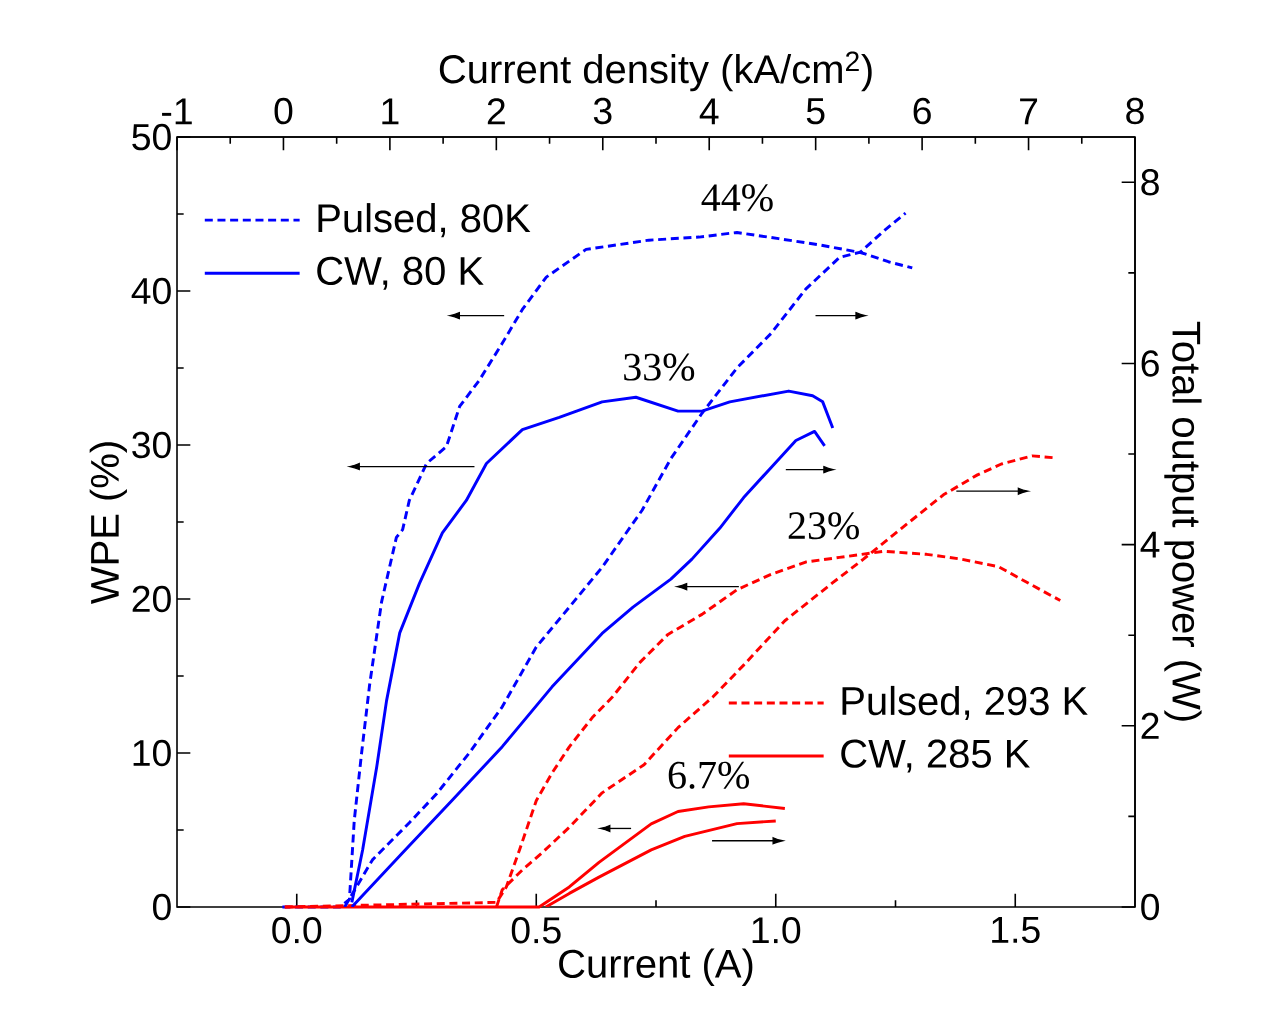 The height and width of the screenshot is (1027, 1264). I want to click on y-tick-label: 10, so click(152, 753).